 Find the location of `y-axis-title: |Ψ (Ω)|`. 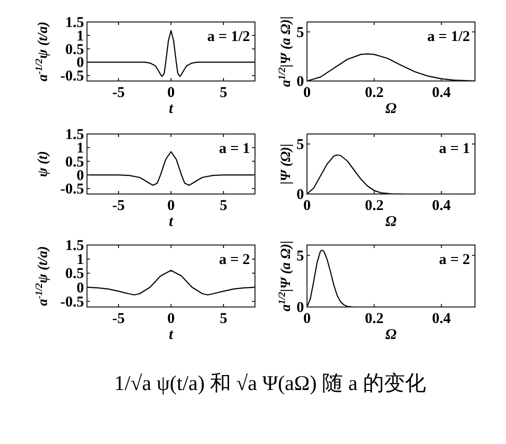

y-axis-title: |Ψ (Ω)| is located at coordinates (286, 164).